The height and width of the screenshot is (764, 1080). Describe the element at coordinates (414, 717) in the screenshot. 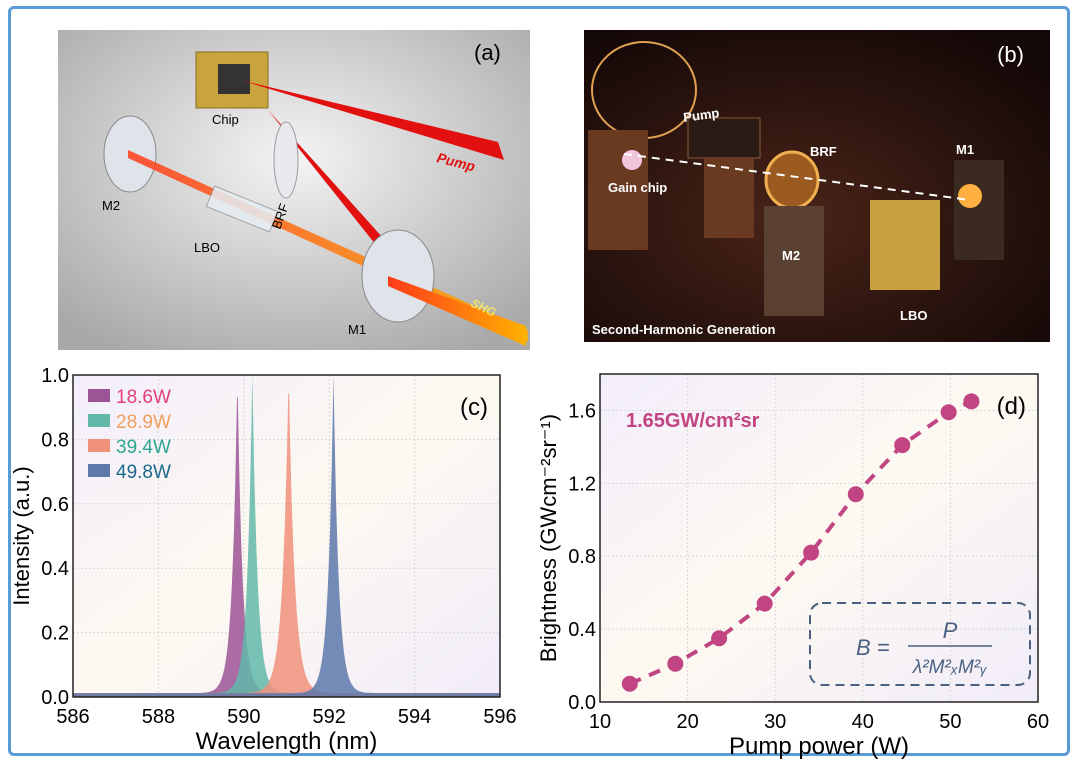

I see `x-tick-label: 594` at that location.